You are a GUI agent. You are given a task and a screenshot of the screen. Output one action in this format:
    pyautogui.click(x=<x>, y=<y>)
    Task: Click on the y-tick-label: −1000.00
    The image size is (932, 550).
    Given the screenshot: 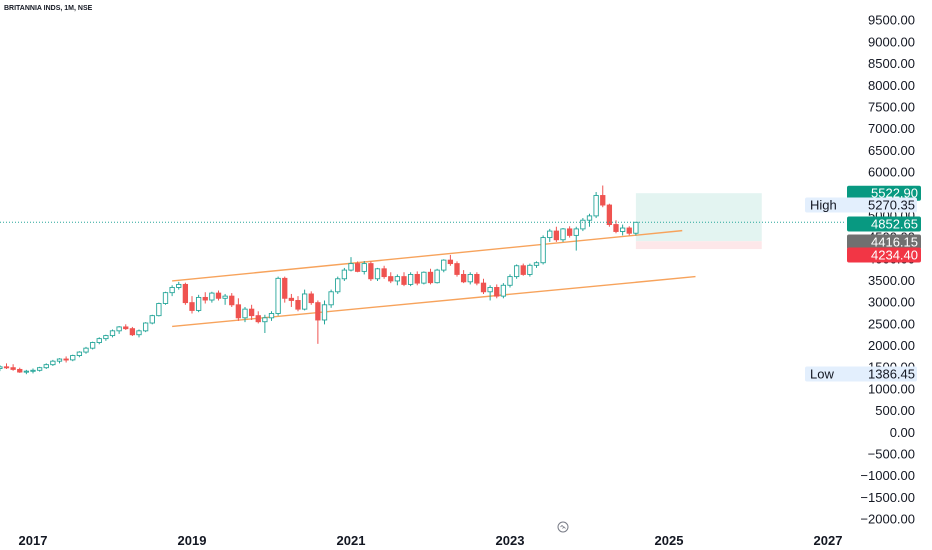 What is the action you would take?
    pyautogui.click(x=887, y=475)
    